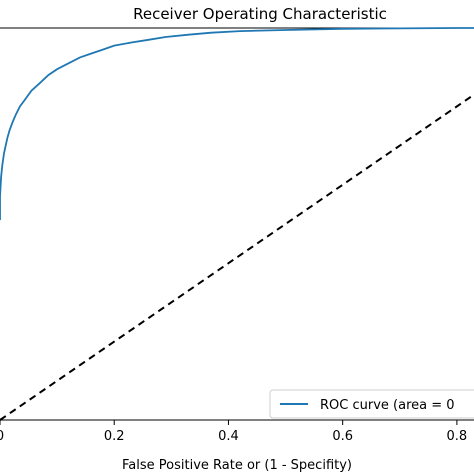  Describe the element at coordinates (114, 436) in the screenshot. I see `x-tick-label: 0.2` at that location.